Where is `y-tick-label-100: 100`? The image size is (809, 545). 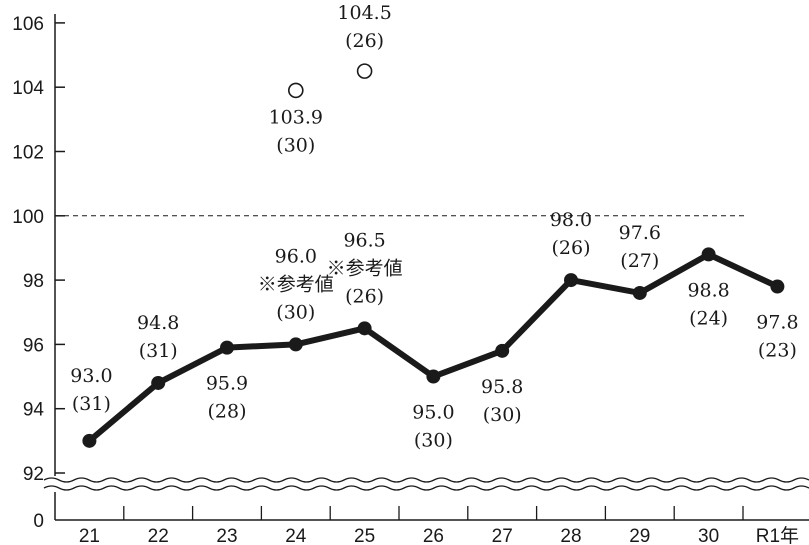 y-tick-label-100: 100 is located at coordinates (28, 217).